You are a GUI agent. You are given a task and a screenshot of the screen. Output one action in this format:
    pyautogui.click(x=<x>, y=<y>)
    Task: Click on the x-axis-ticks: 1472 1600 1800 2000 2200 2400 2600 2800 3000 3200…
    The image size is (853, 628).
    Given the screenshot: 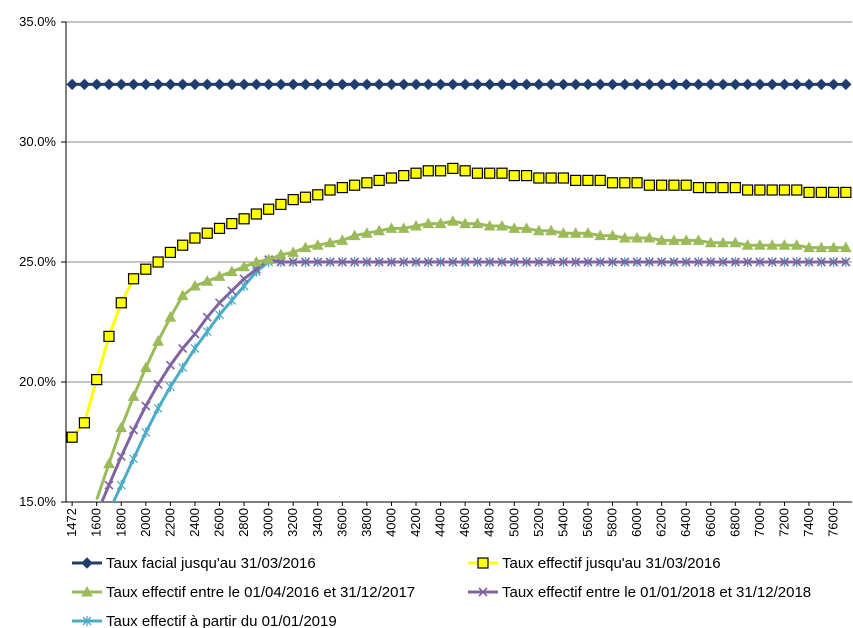 What is the action you would take?
    pyautogui.click(x=452, y=519)
    